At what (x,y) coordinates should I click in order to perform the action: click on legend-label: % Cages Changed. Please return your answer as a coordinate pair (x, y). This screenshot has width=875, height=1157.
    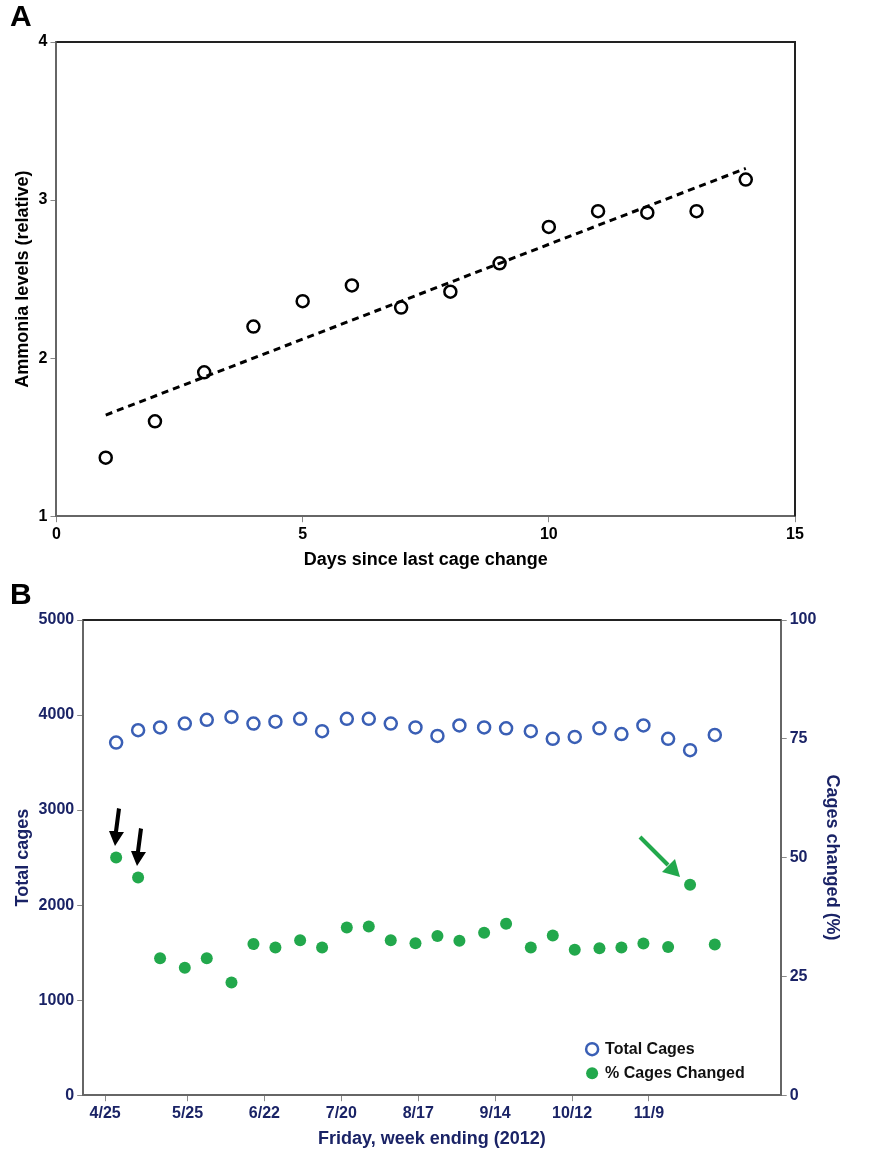
    Looking at the image, I should click on (675, 1072).